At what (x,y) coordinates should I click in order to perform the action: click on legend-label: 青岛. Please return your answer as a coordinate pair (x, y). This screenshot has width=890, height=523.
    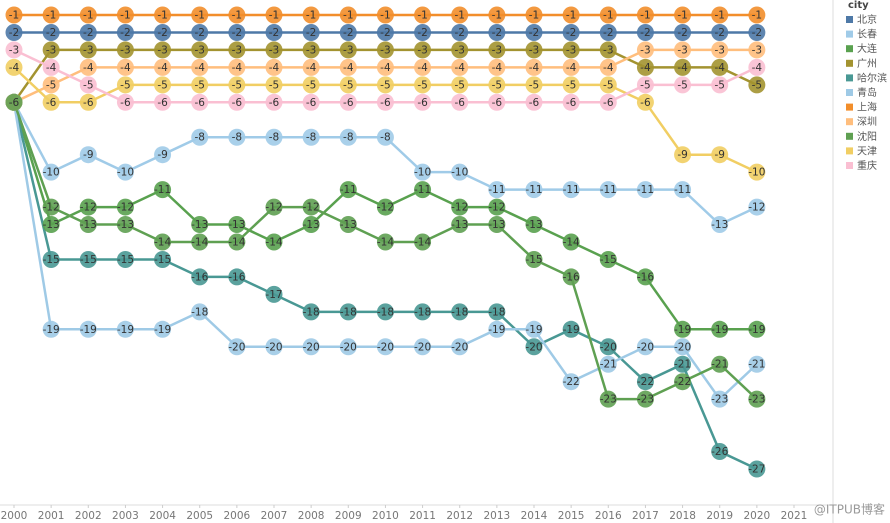
    Looking at the image, I should click on (867, 92).